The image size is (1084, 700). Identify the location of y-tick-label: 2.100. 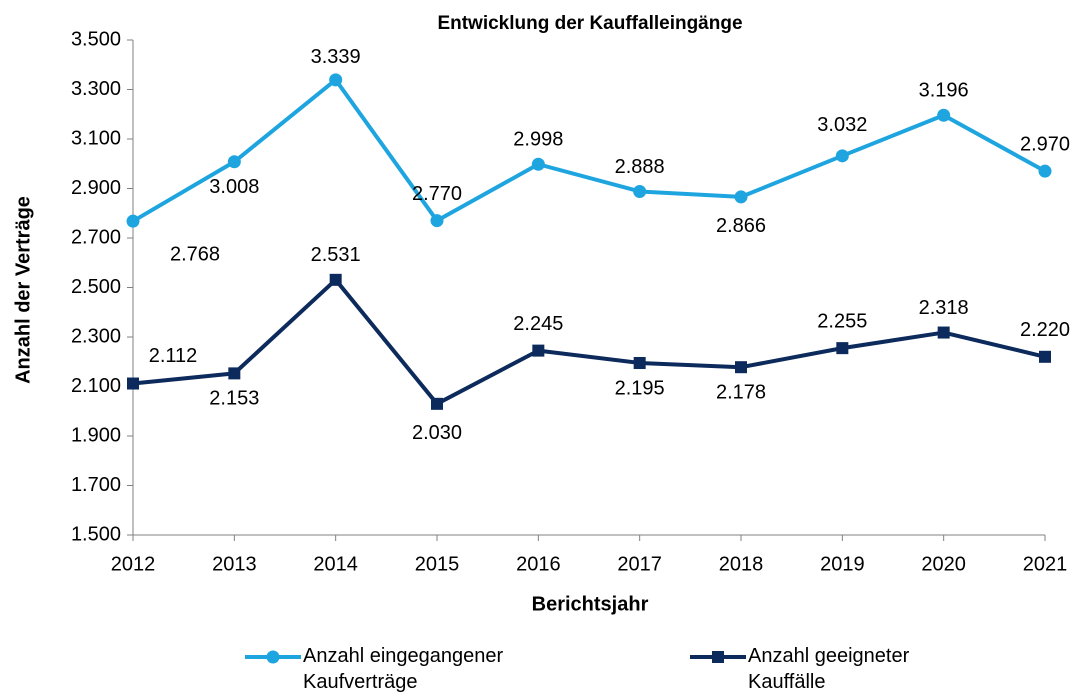
(96, 386).